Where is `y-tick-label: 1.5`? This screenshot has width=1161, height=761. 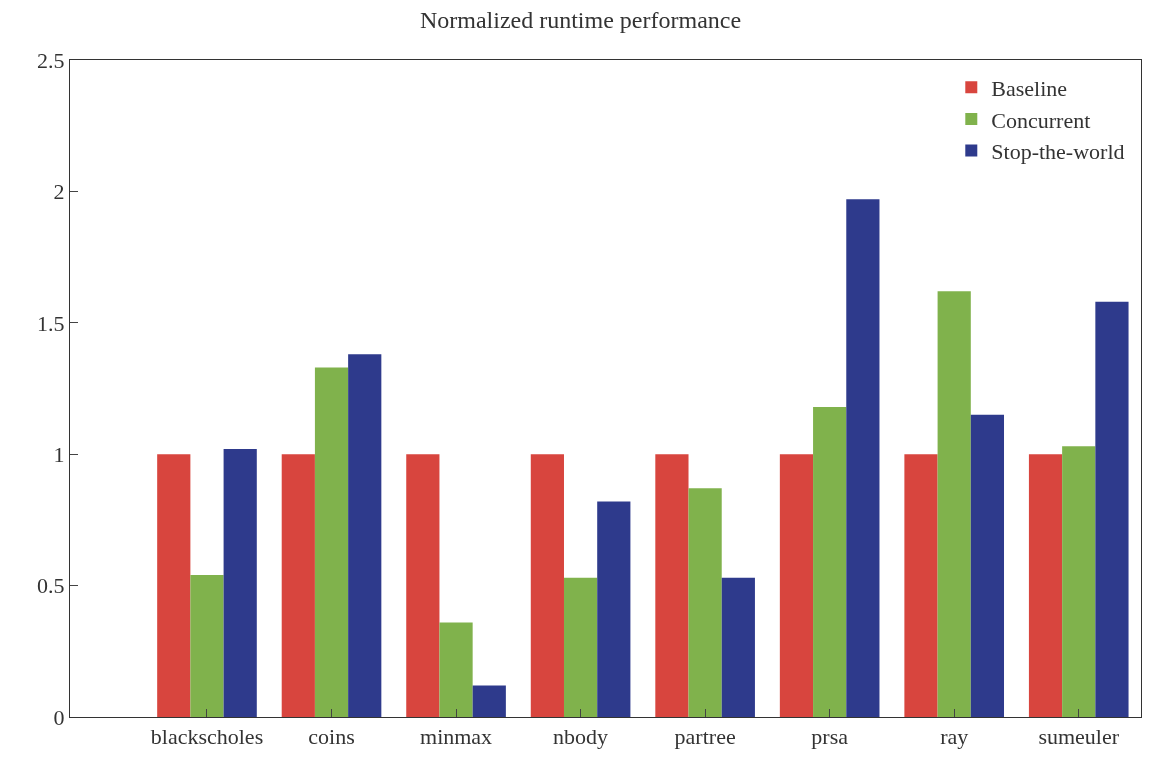 y-tick-label: 1.5 is located at coordinates (51, 323).